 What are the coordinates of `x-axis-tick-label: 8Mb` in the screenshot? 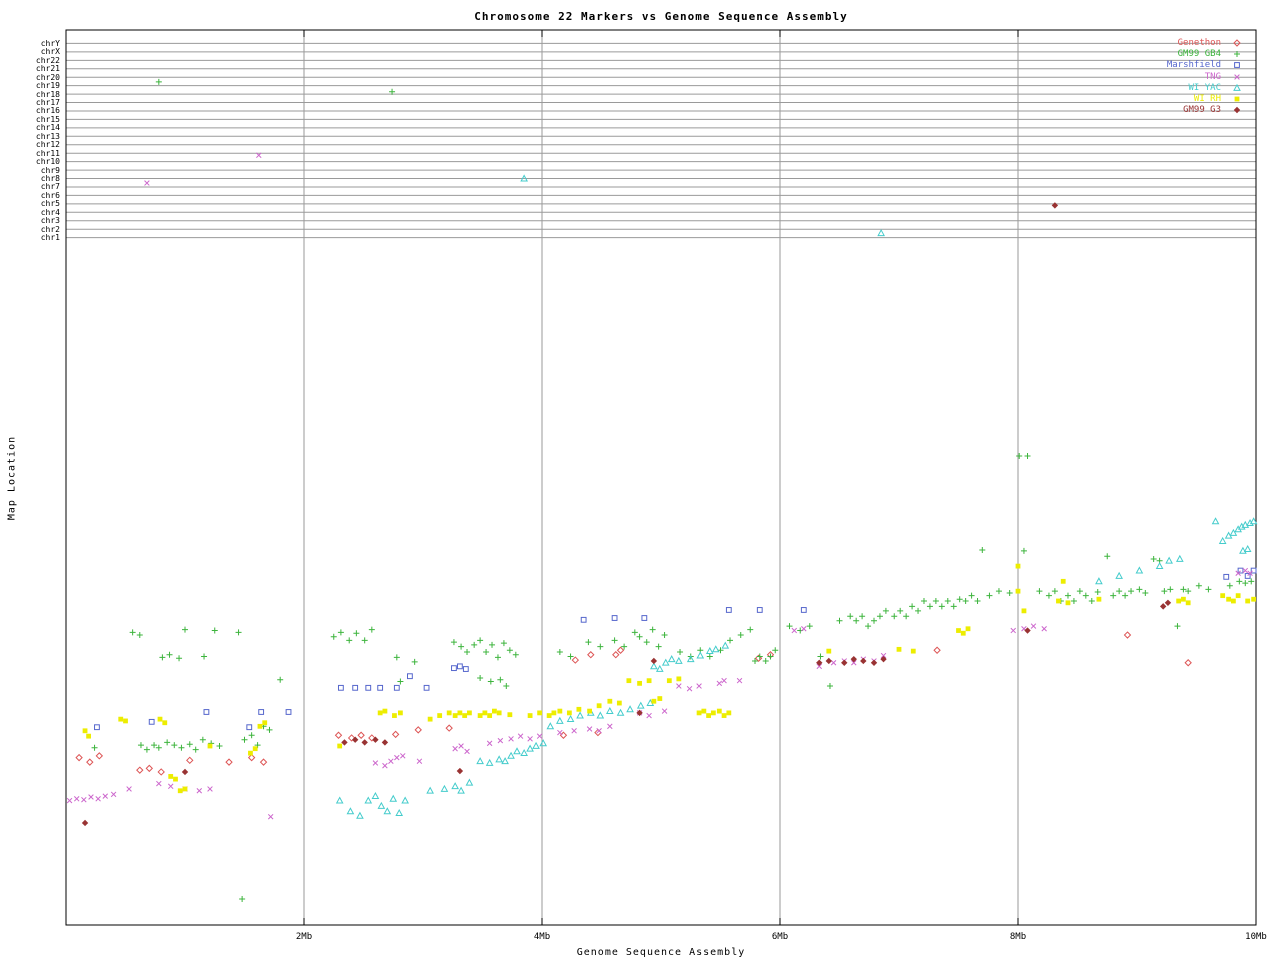 It's located at (1018, 937).